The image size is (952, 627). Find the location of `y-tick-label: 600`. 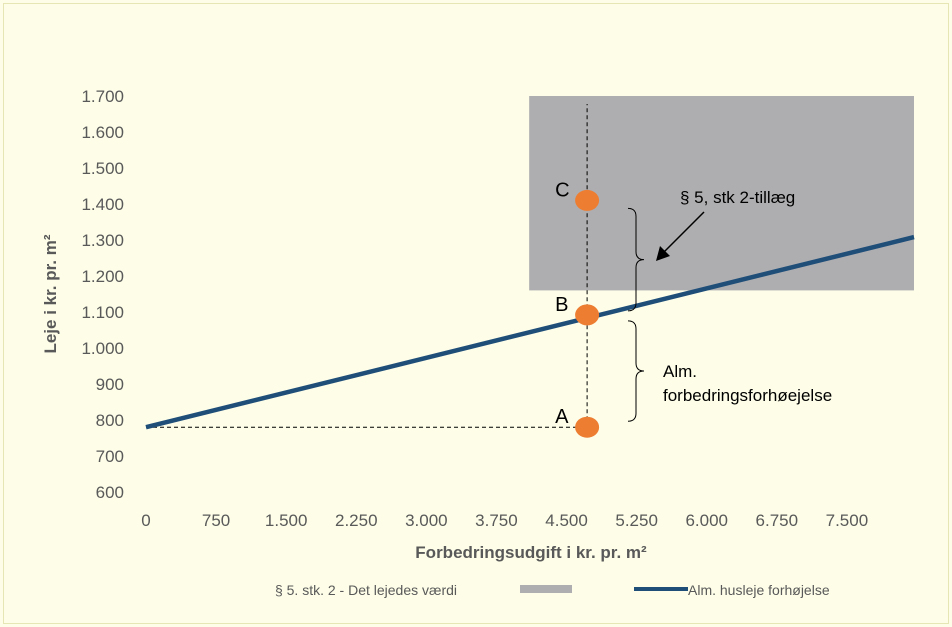

y-tick-label: 600 is located at coordinates (110, 492).